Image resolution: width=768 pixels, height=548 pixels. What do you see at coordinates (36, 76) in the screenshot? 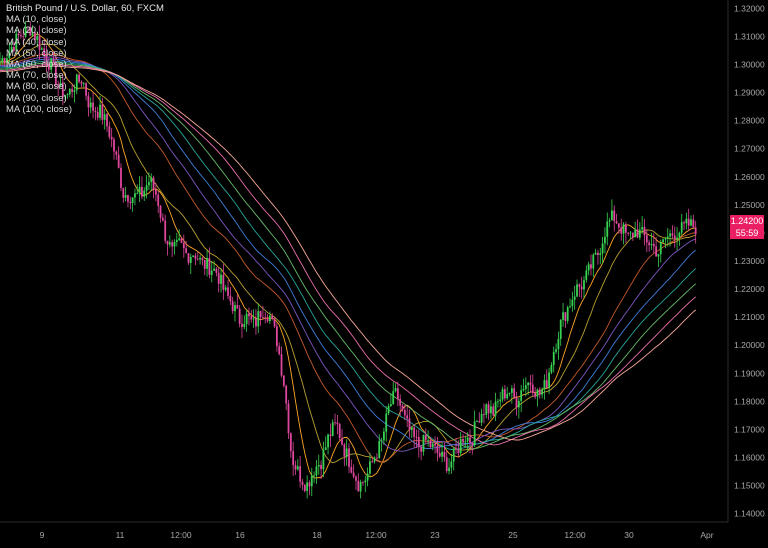
I see `legend-item: MA (70, close)` at bounding box center [36, 76].